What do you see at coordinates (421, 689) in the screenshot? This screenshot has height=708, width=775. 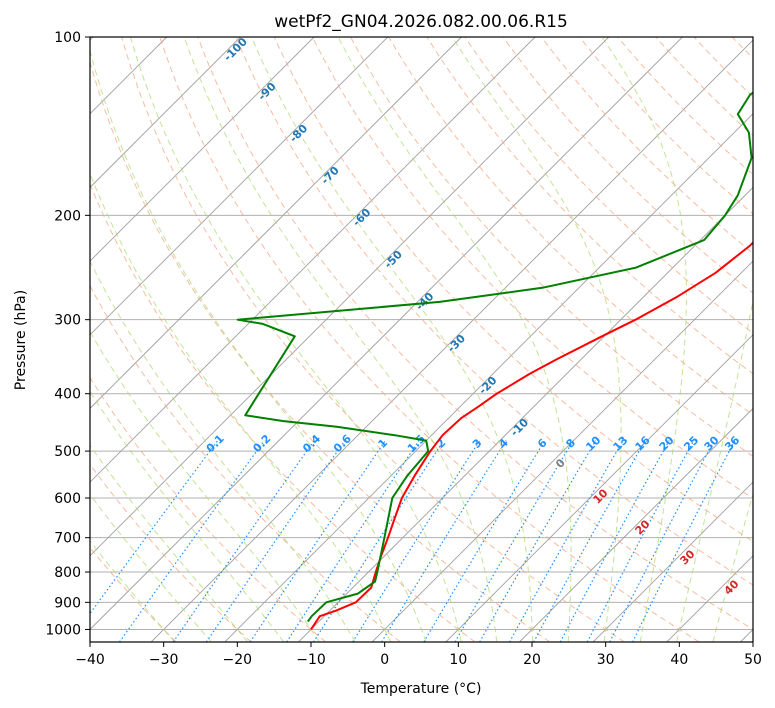 I see `x-axis-label: Temperature (°C)` at bounding box center [421, 689].